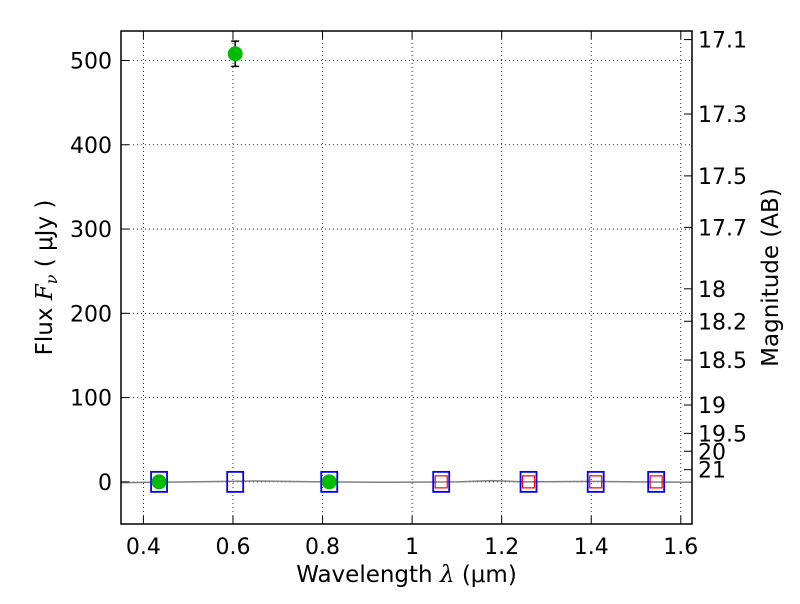 This screenshot has height=604, width=800. I want to click on y-axis-title: Flux Fν ( μJy ), so click(46, 278).